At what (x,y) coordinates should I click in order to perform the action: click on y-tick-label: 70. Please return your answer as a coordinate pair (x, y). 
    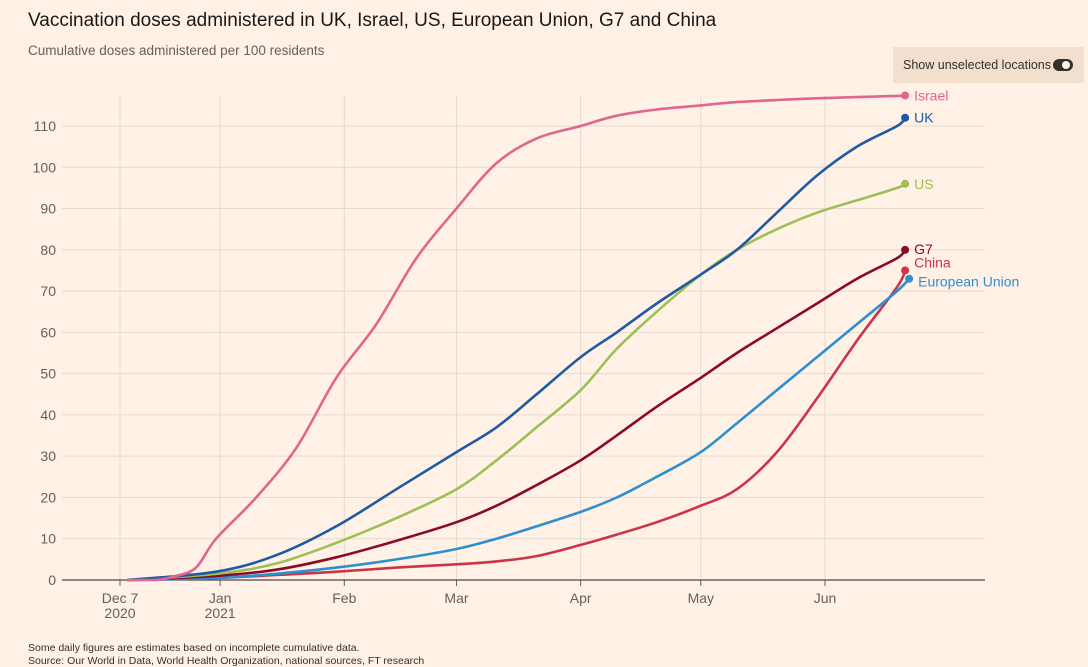
    Looking at the image, I should click on (48, 291).